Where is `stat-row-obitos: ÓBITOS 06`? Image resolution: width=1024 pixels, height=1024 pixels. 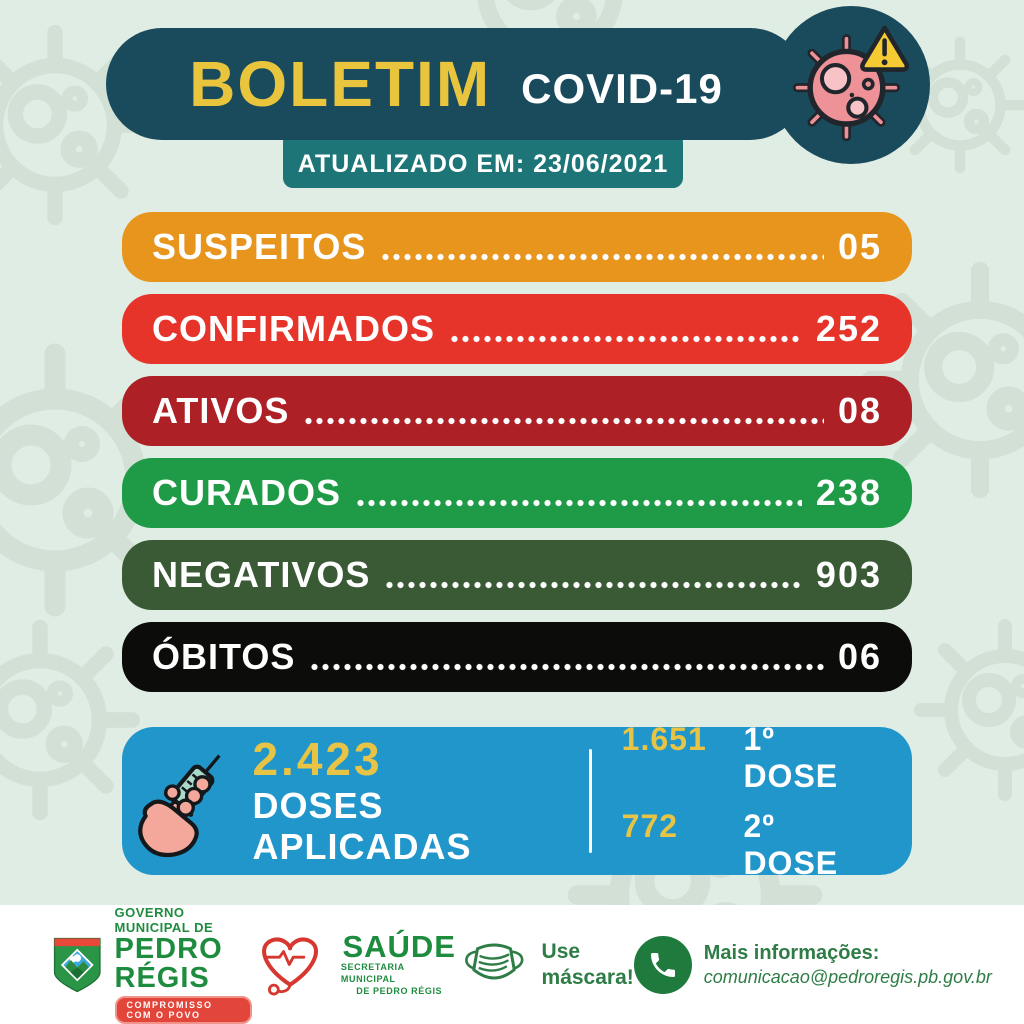 stat-row-obitos: ÓBITOS 06 is located at coordinates (517, 657).